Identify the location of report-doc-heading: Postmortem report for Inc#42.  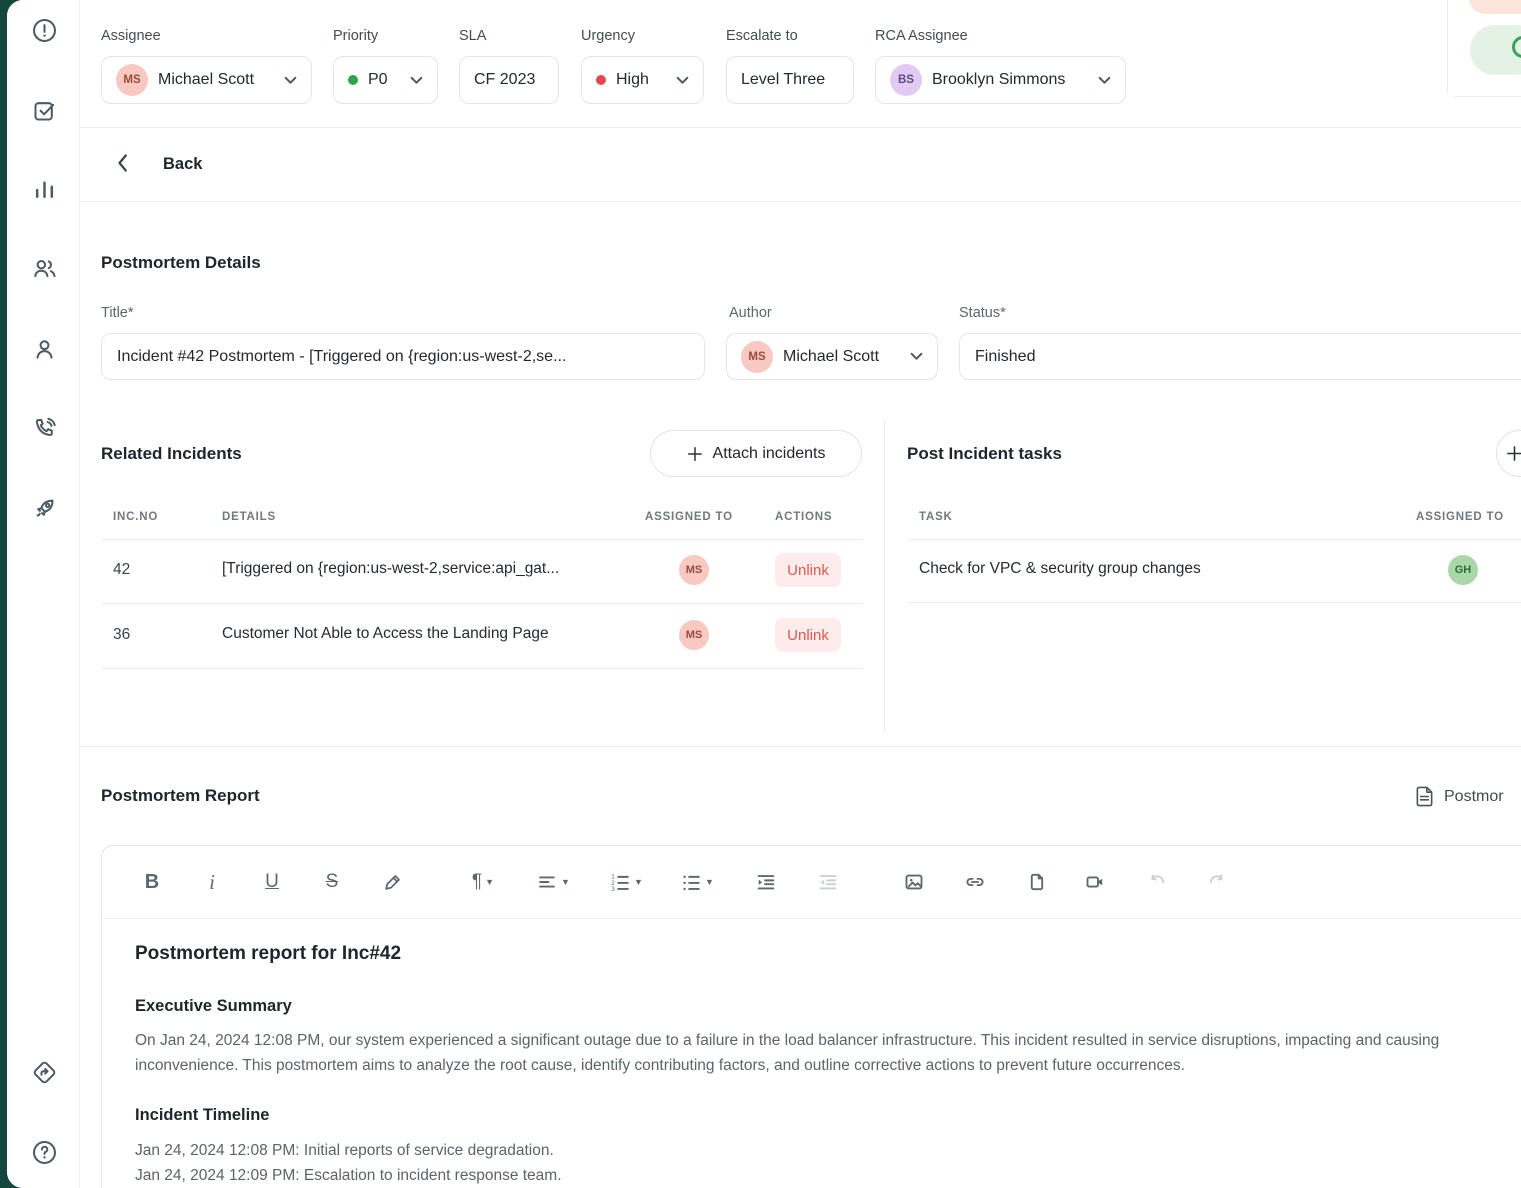
(268, 953).